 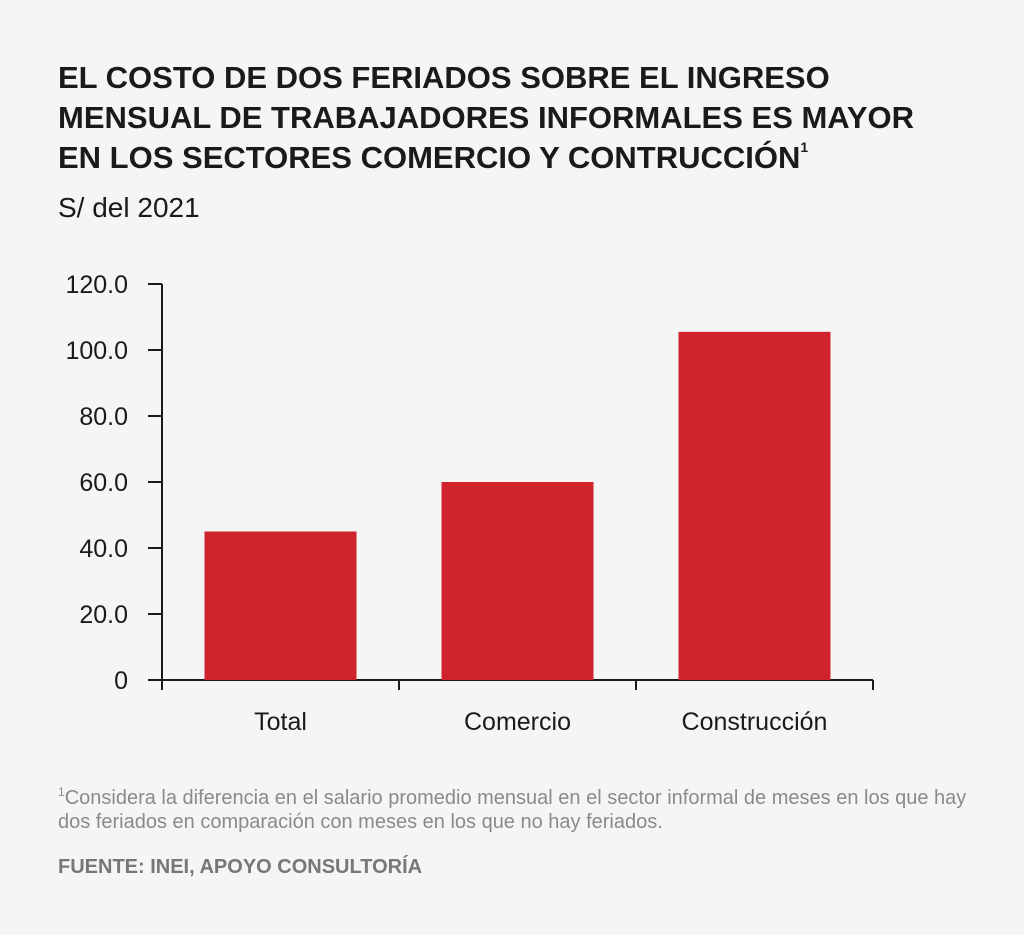 What do you see at coordinates (517, 581) in the screenshot?
I see `bar-comercio` at bounding box center [517, 581].